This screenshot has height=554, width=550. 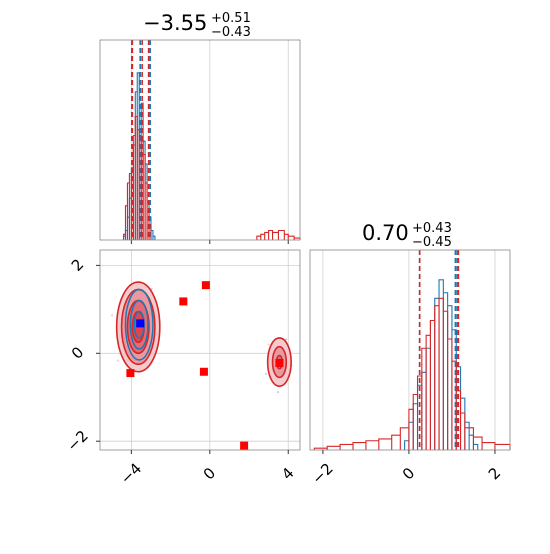 What do you see at coordinates (175, 23) in the screenshot?
I see `marginal-x-title: −3.55` at bounding box center [175, 23].